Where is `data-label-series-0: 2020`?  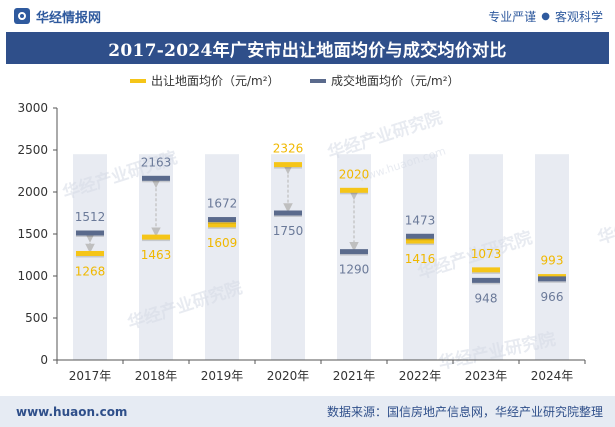
data-label-series-0: 2020 is located at coordinates (354, 174).